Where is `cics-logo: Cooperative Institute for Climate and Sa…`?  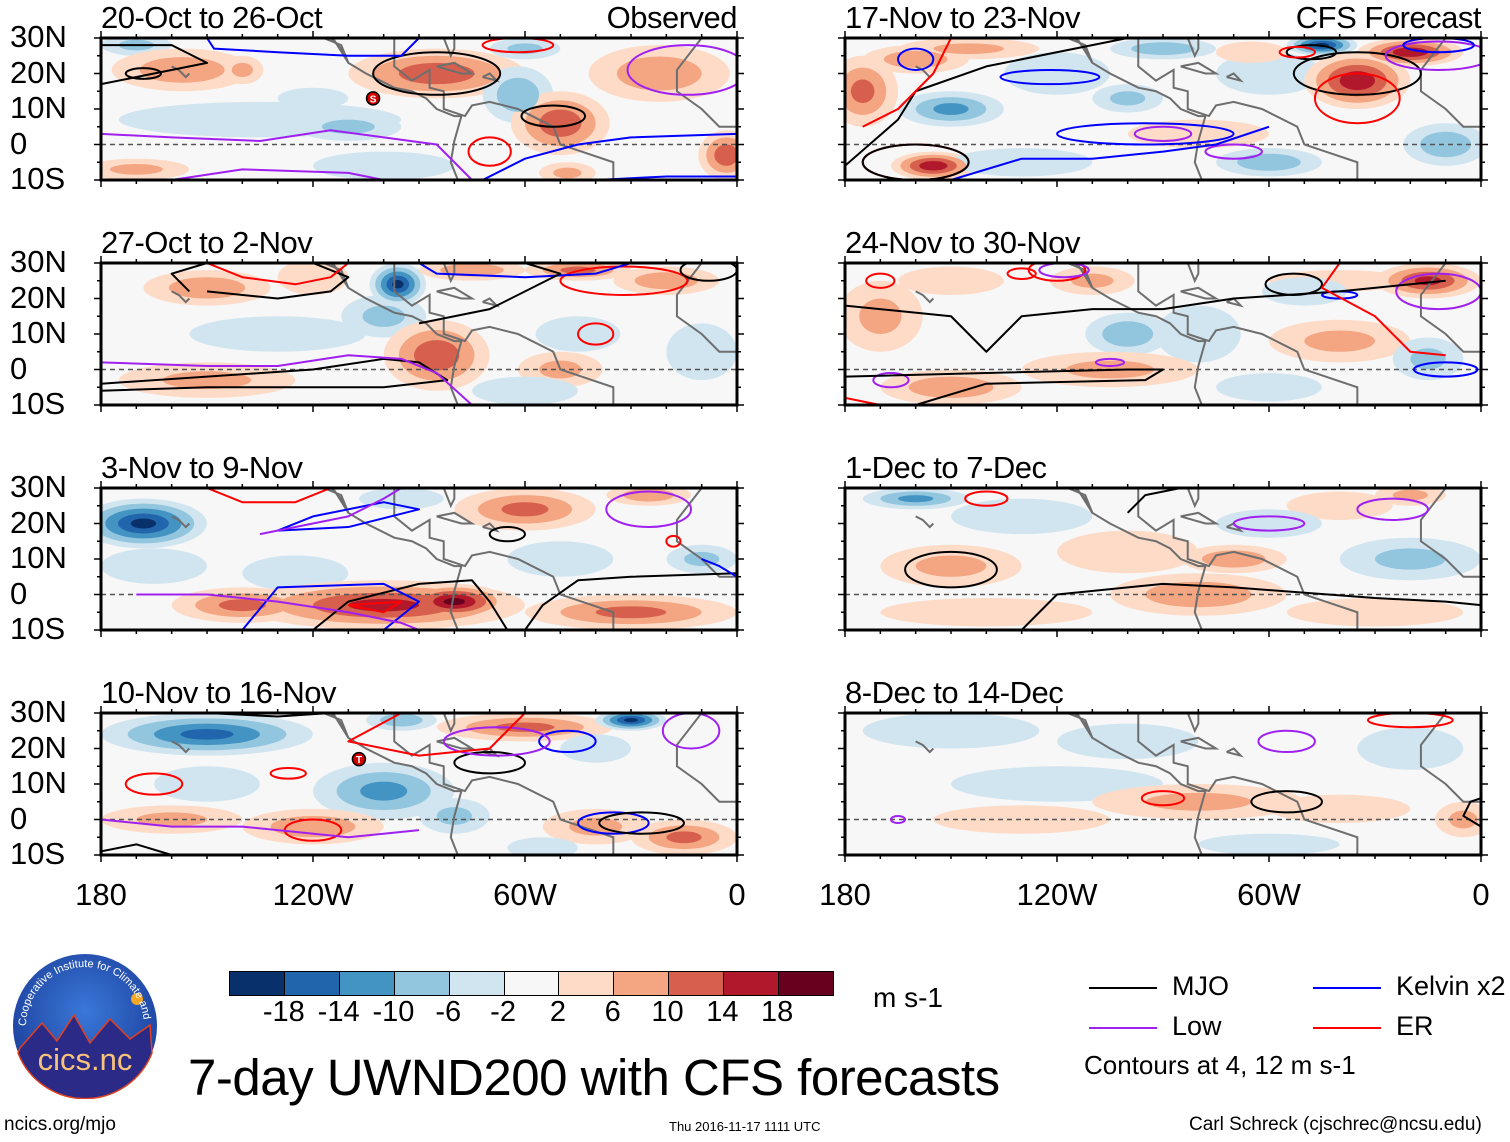 cics-logo: Cooperative Institute for Climate and Sa… is located at coordinates (85, 1026).